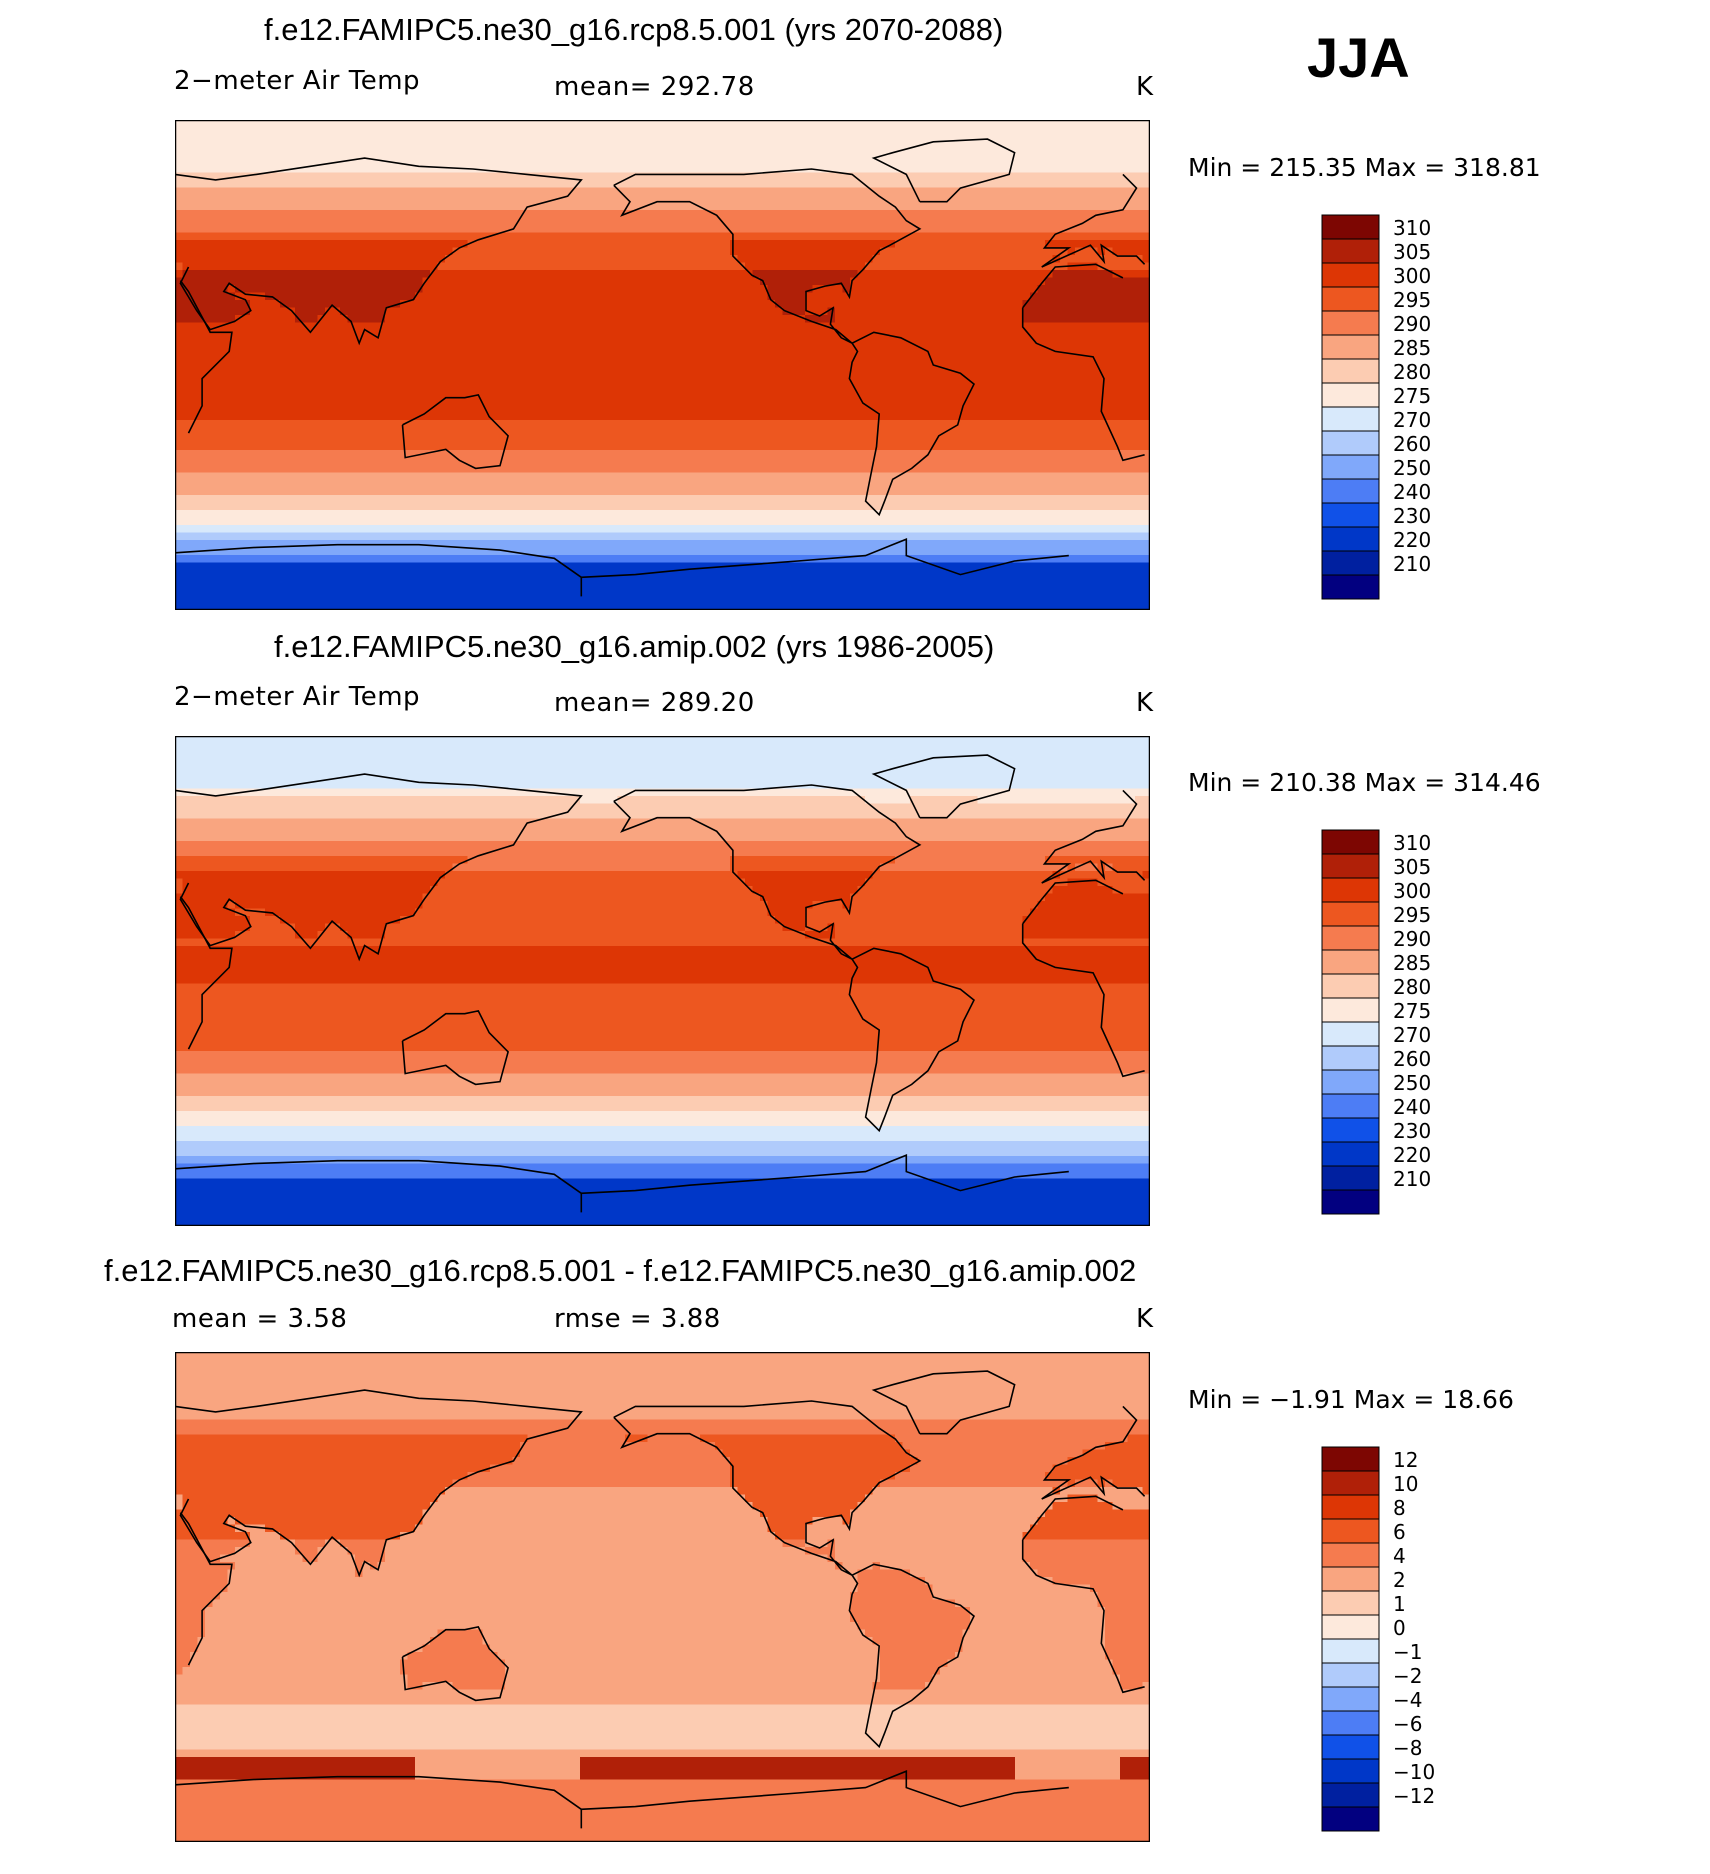  What do you see at coordinates (1412, 540) in the screenshot?
I see `colorbar-label: 220` at bounding box center [1412, 540].